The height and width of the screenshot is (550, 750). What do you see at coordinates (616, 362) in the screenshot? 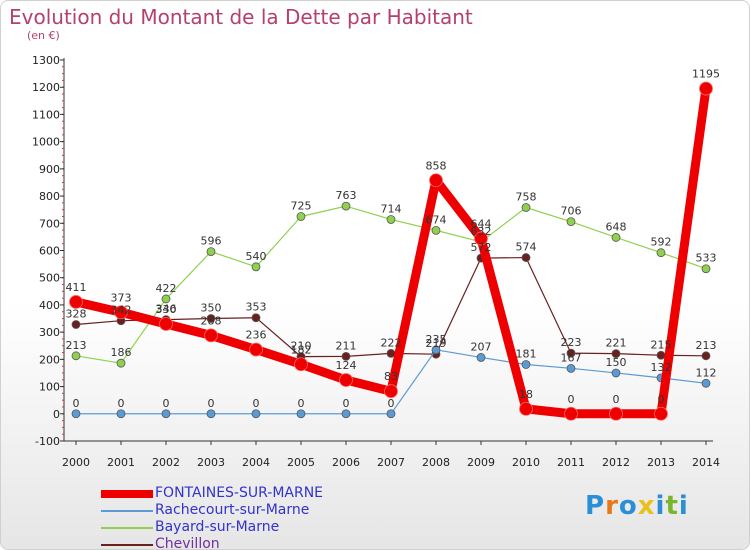
I see `data-label: 150` at bounding box center [616, 362].